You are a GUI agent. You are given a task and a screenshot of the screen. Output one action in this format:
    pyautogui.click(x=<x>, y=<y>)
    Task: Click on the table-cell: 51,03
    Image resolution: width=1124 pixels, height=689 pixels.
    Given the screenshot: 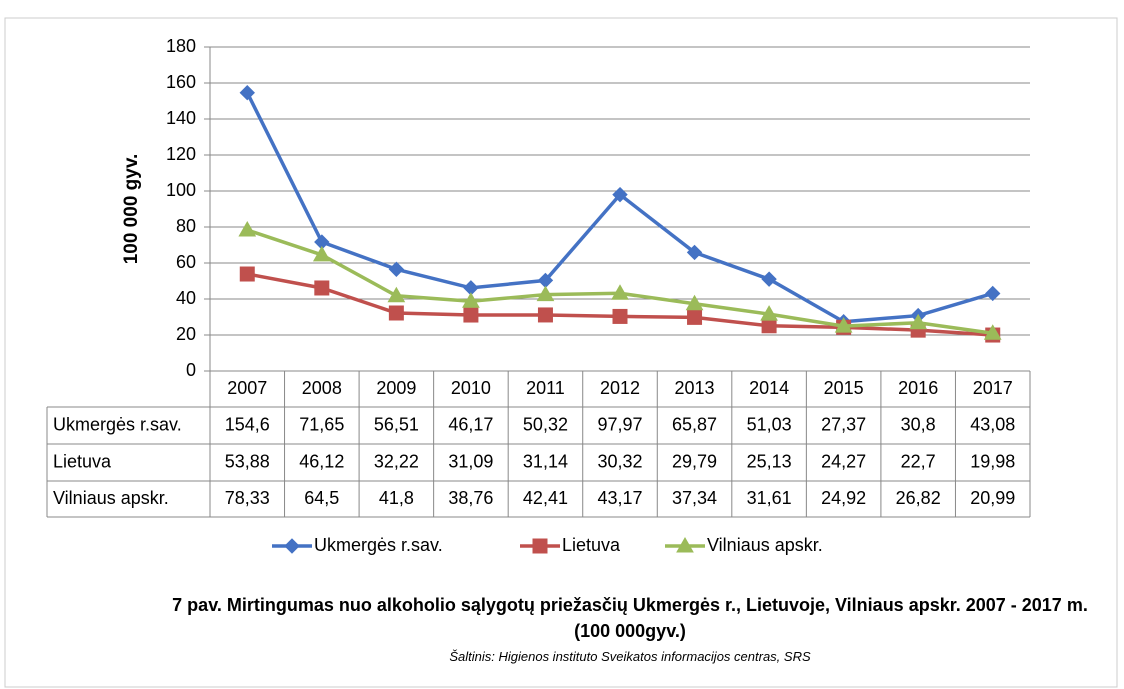 What is the action you would take?
    pyautogui.click(x=769, y=424)
    